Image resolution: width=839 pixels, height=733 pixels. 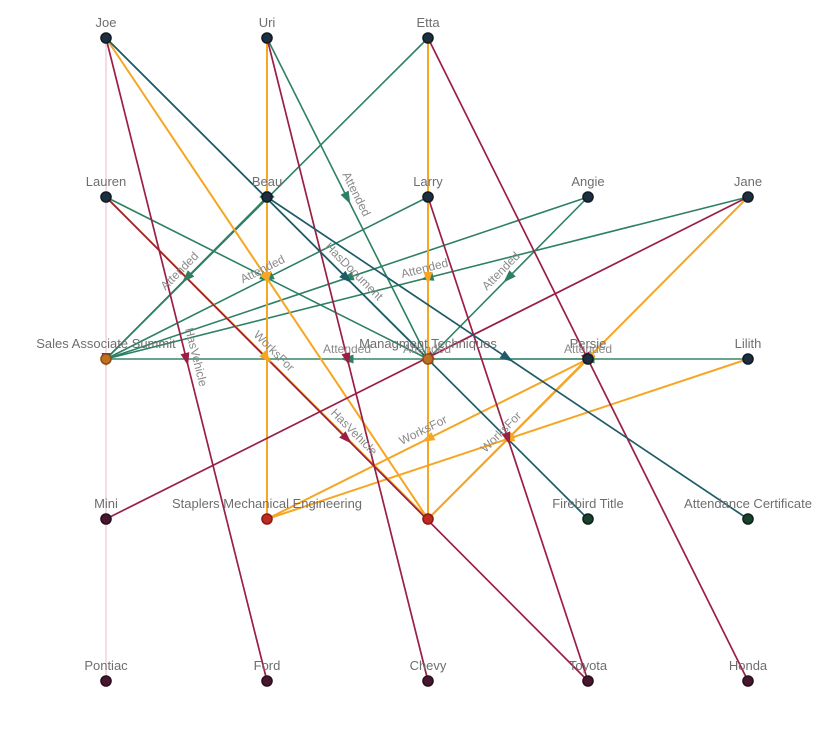 I want to click on arrowhead-uri-chevy, so click(x=346, y=359).